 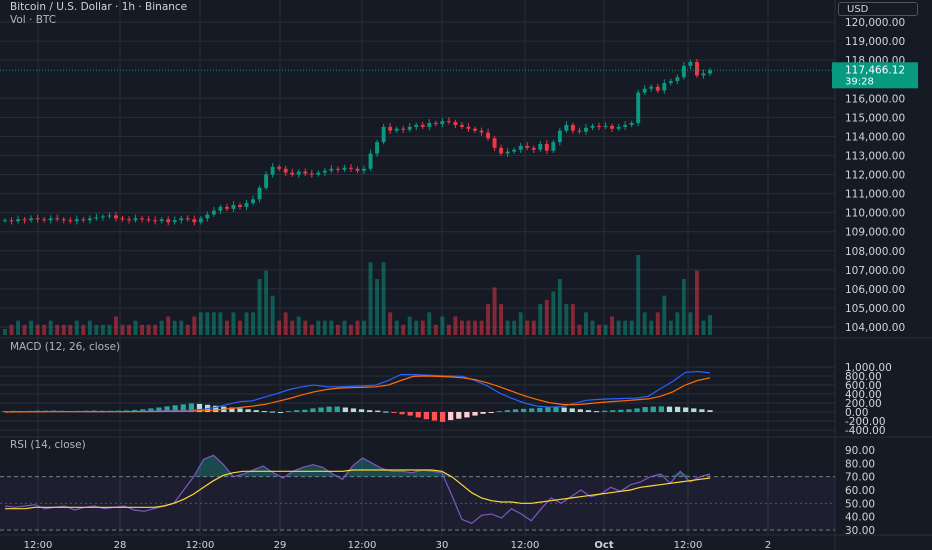 I want to click on price-tick-label: 109,000.00, so click(x=875, y=233).